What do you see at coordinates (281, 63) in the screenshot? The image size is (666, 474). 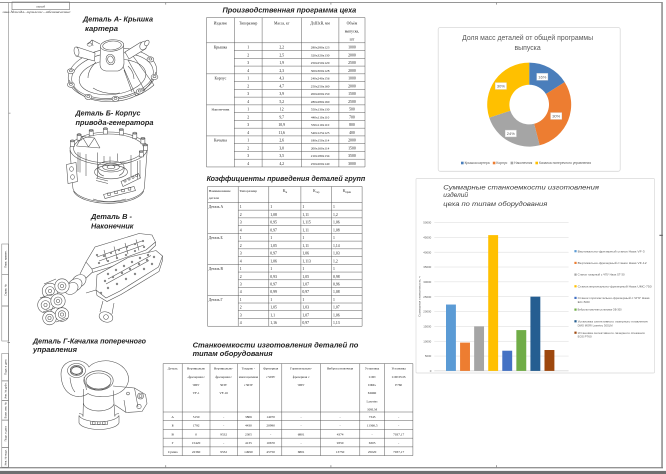 I see `svg-text: 1,9` at bounding box center [281, 63].